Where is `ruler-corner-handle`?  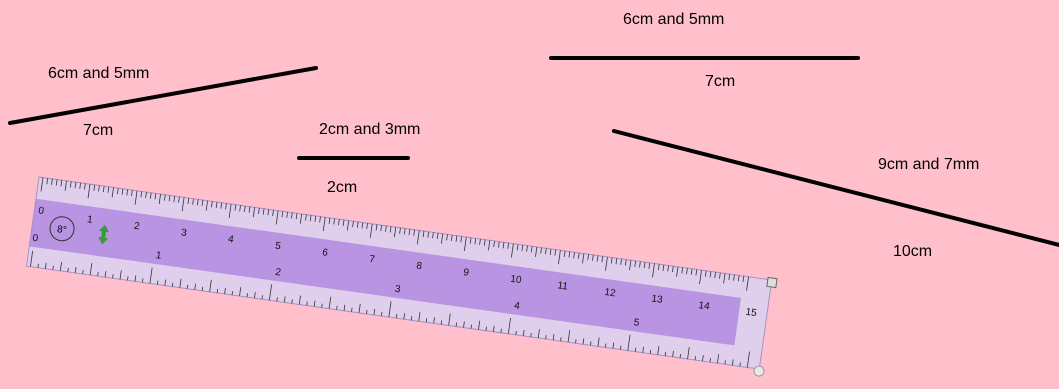
ruler-corner-handle is located at coordinates (759, 371).